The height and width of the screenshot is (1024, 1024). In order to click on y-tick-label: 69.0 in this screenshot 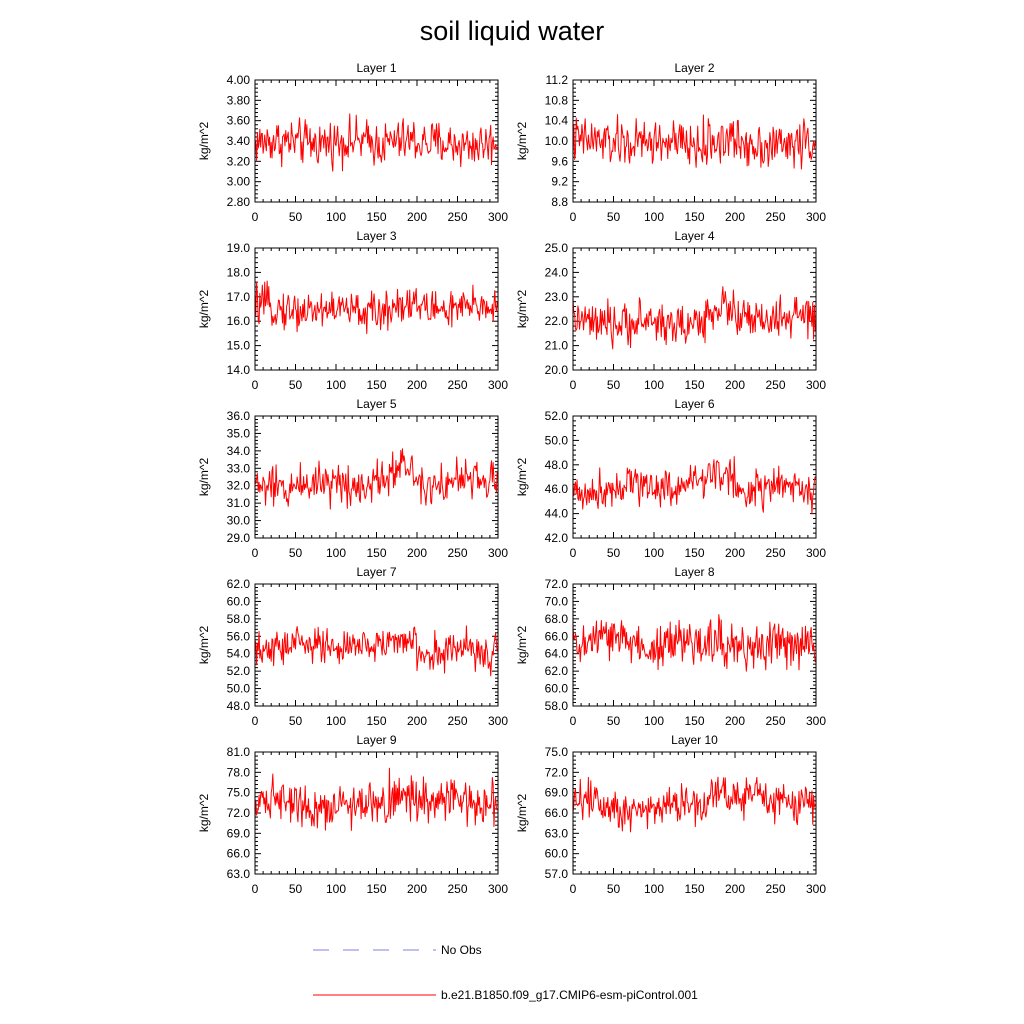, I will do `click(557, 793)`.